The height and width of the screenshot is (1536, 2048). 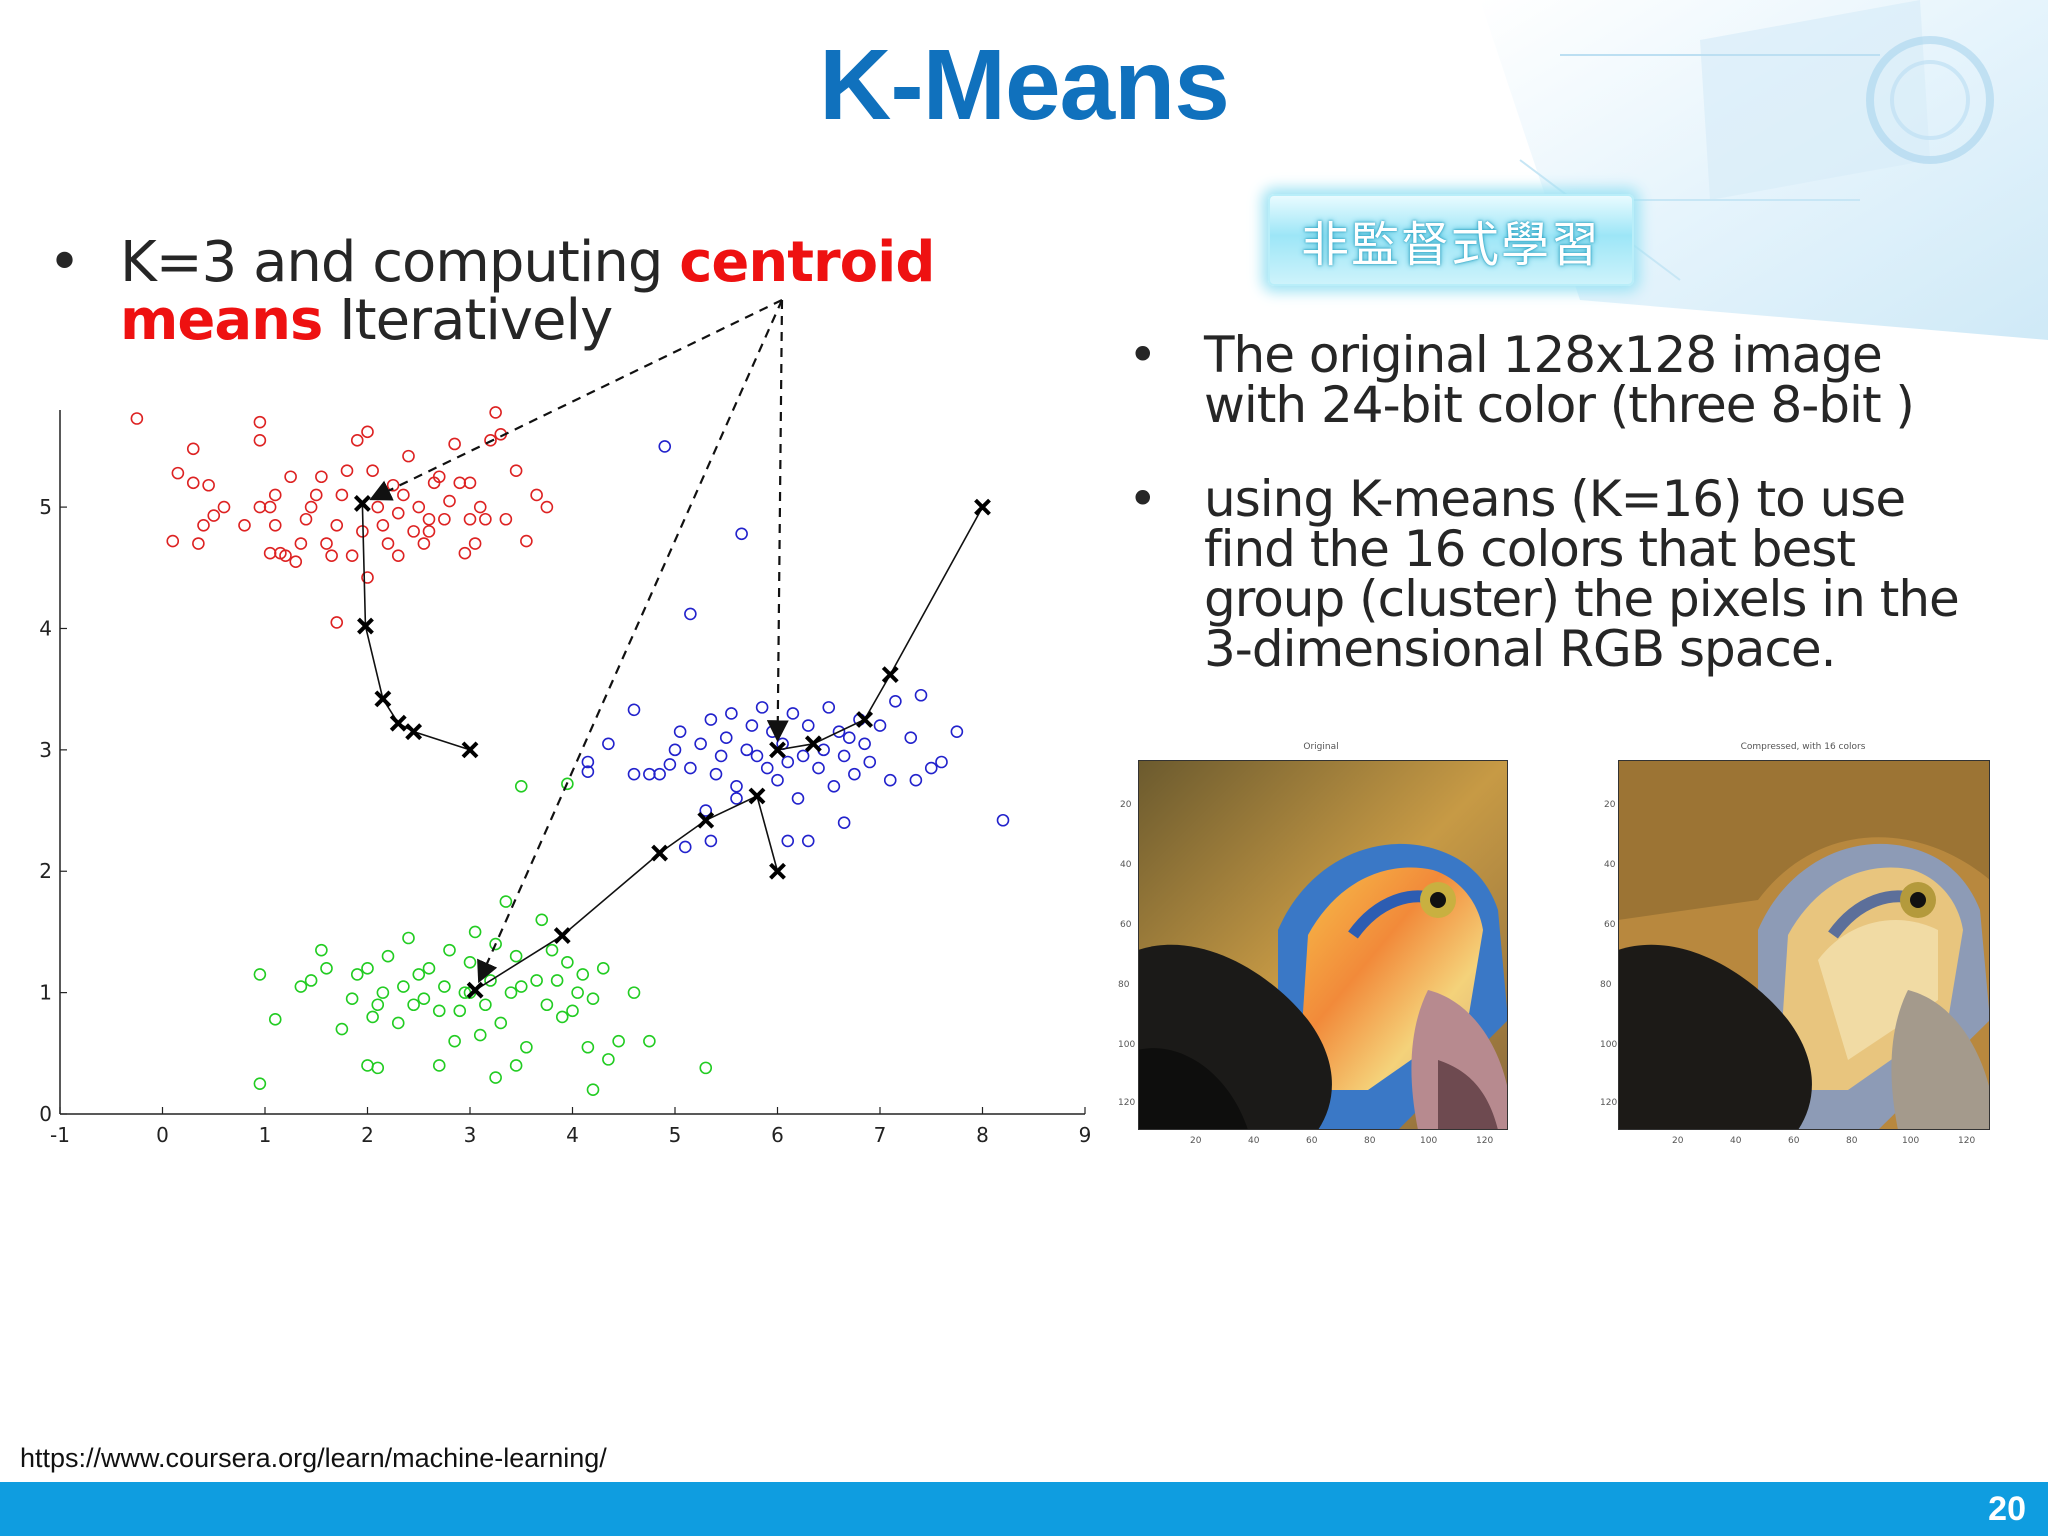 What do you see at coordinates (1520, 649) in the screenshot?
I see `bullet-line: 3-dimensional RGB space.` at bounding box center [1520, 649].